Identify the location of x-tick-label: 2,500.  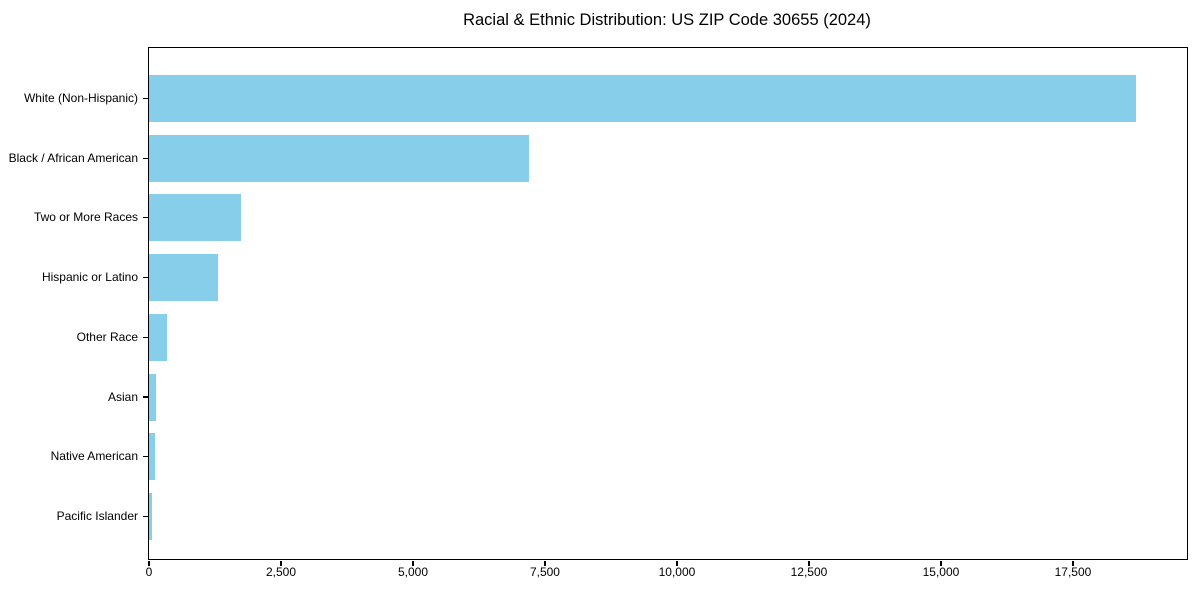
(280, 572).